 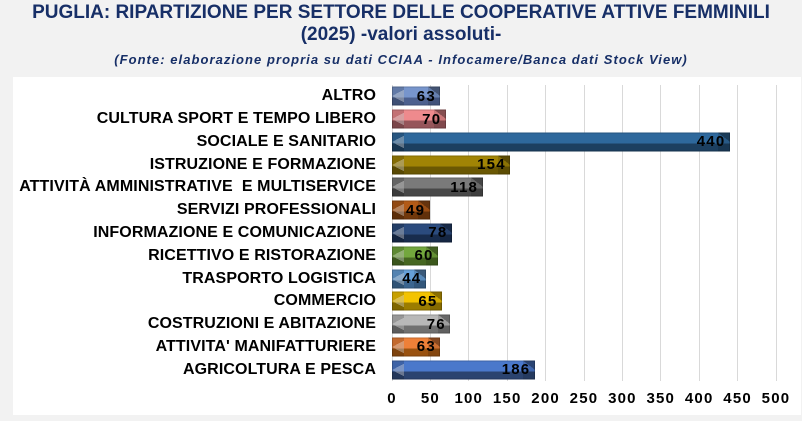 I want to click on value-axis-tick-label: 100, so click(x=469, y=398).